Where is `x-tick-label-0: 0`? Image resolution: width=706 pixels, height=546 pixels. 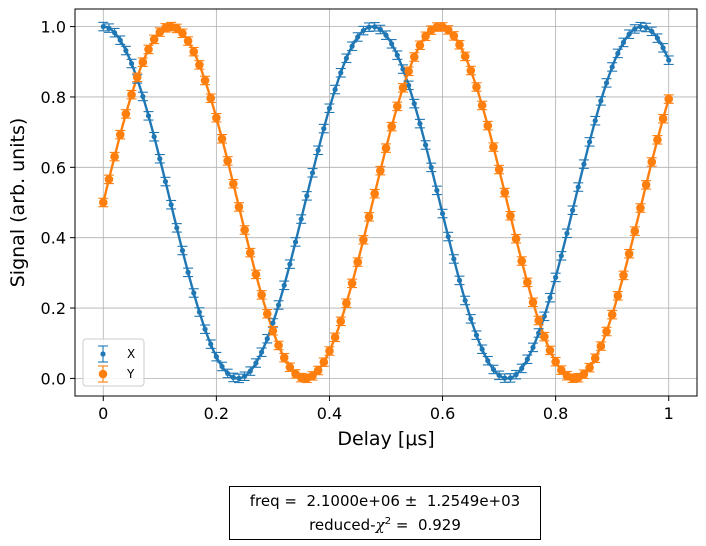 x-tick-label-0: 0 is located at coordinates (103, 413).